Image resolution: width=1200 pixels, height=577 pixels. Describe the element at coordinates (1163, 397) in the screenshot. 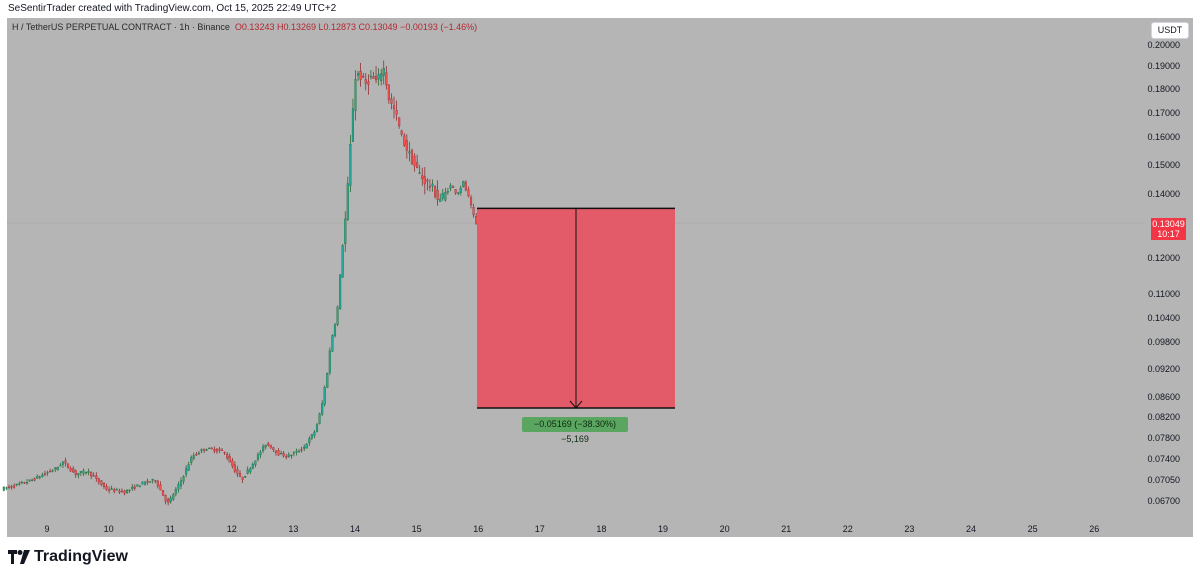

I see `y-tick-label: 0.08600` at that location.